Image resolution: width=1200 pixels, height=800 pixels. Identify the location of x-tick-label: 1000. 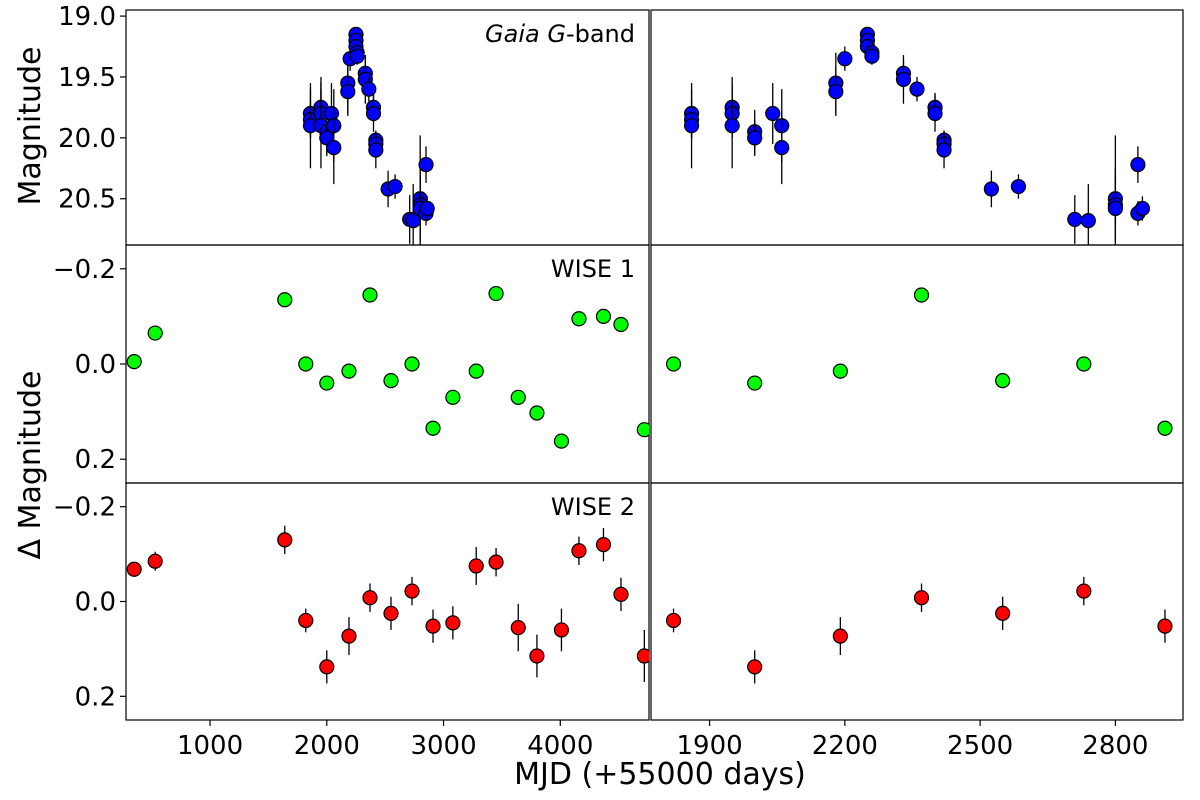
(210, 746).